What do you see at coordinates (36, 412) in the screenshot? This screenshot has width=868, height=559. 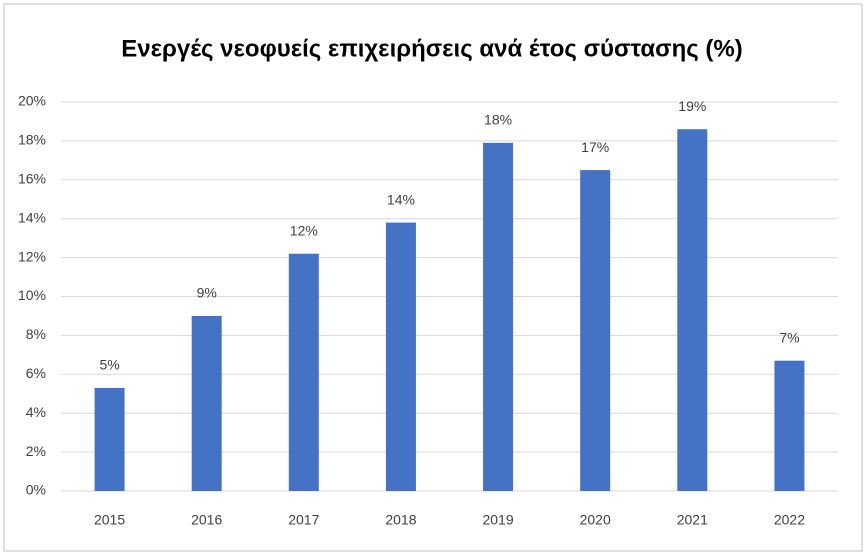 I see `y-tick-label: 4%` at bounding box center [36, 412].